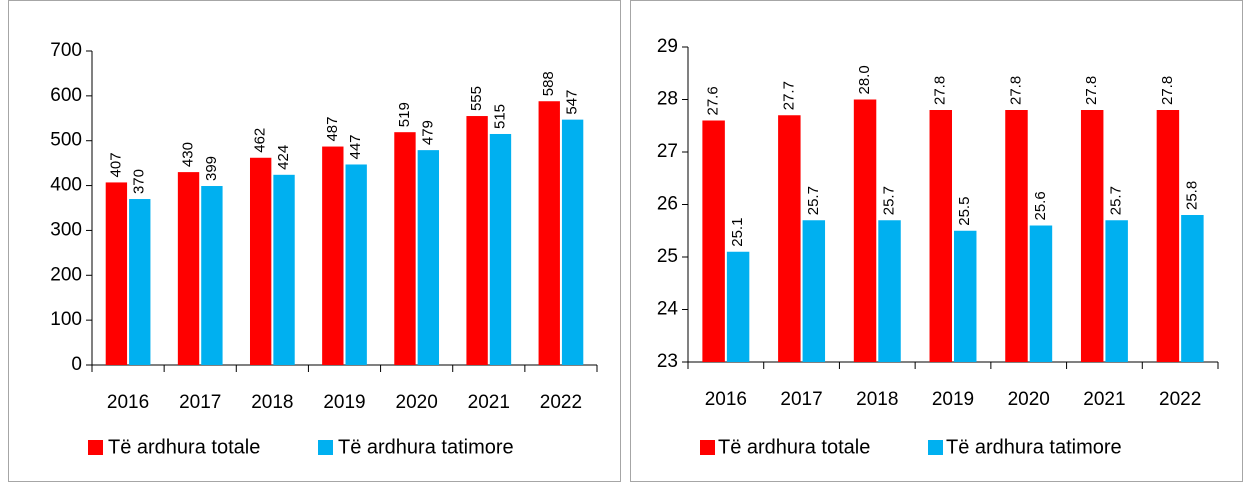 The image size is (1244, 482). I want to click on y-tick-label: 29, so click(667, 46).